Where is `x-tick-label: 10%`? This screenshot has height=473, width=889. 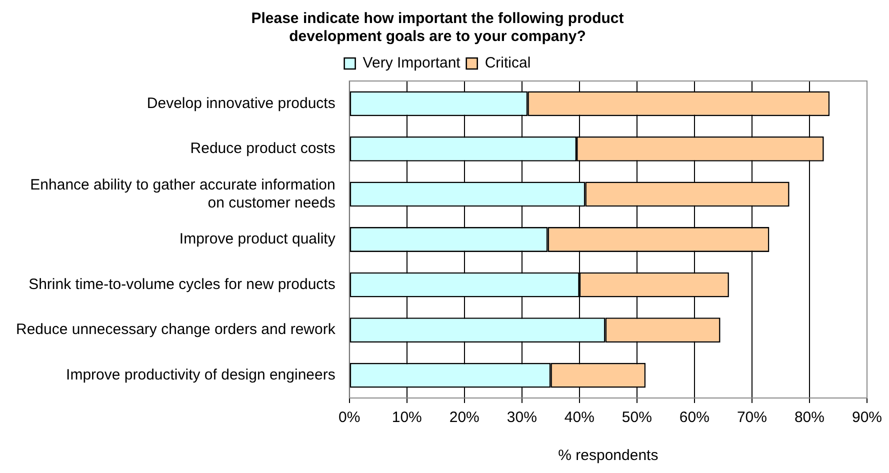 x-tick-label: 10% is located at coordinates (407, 417).